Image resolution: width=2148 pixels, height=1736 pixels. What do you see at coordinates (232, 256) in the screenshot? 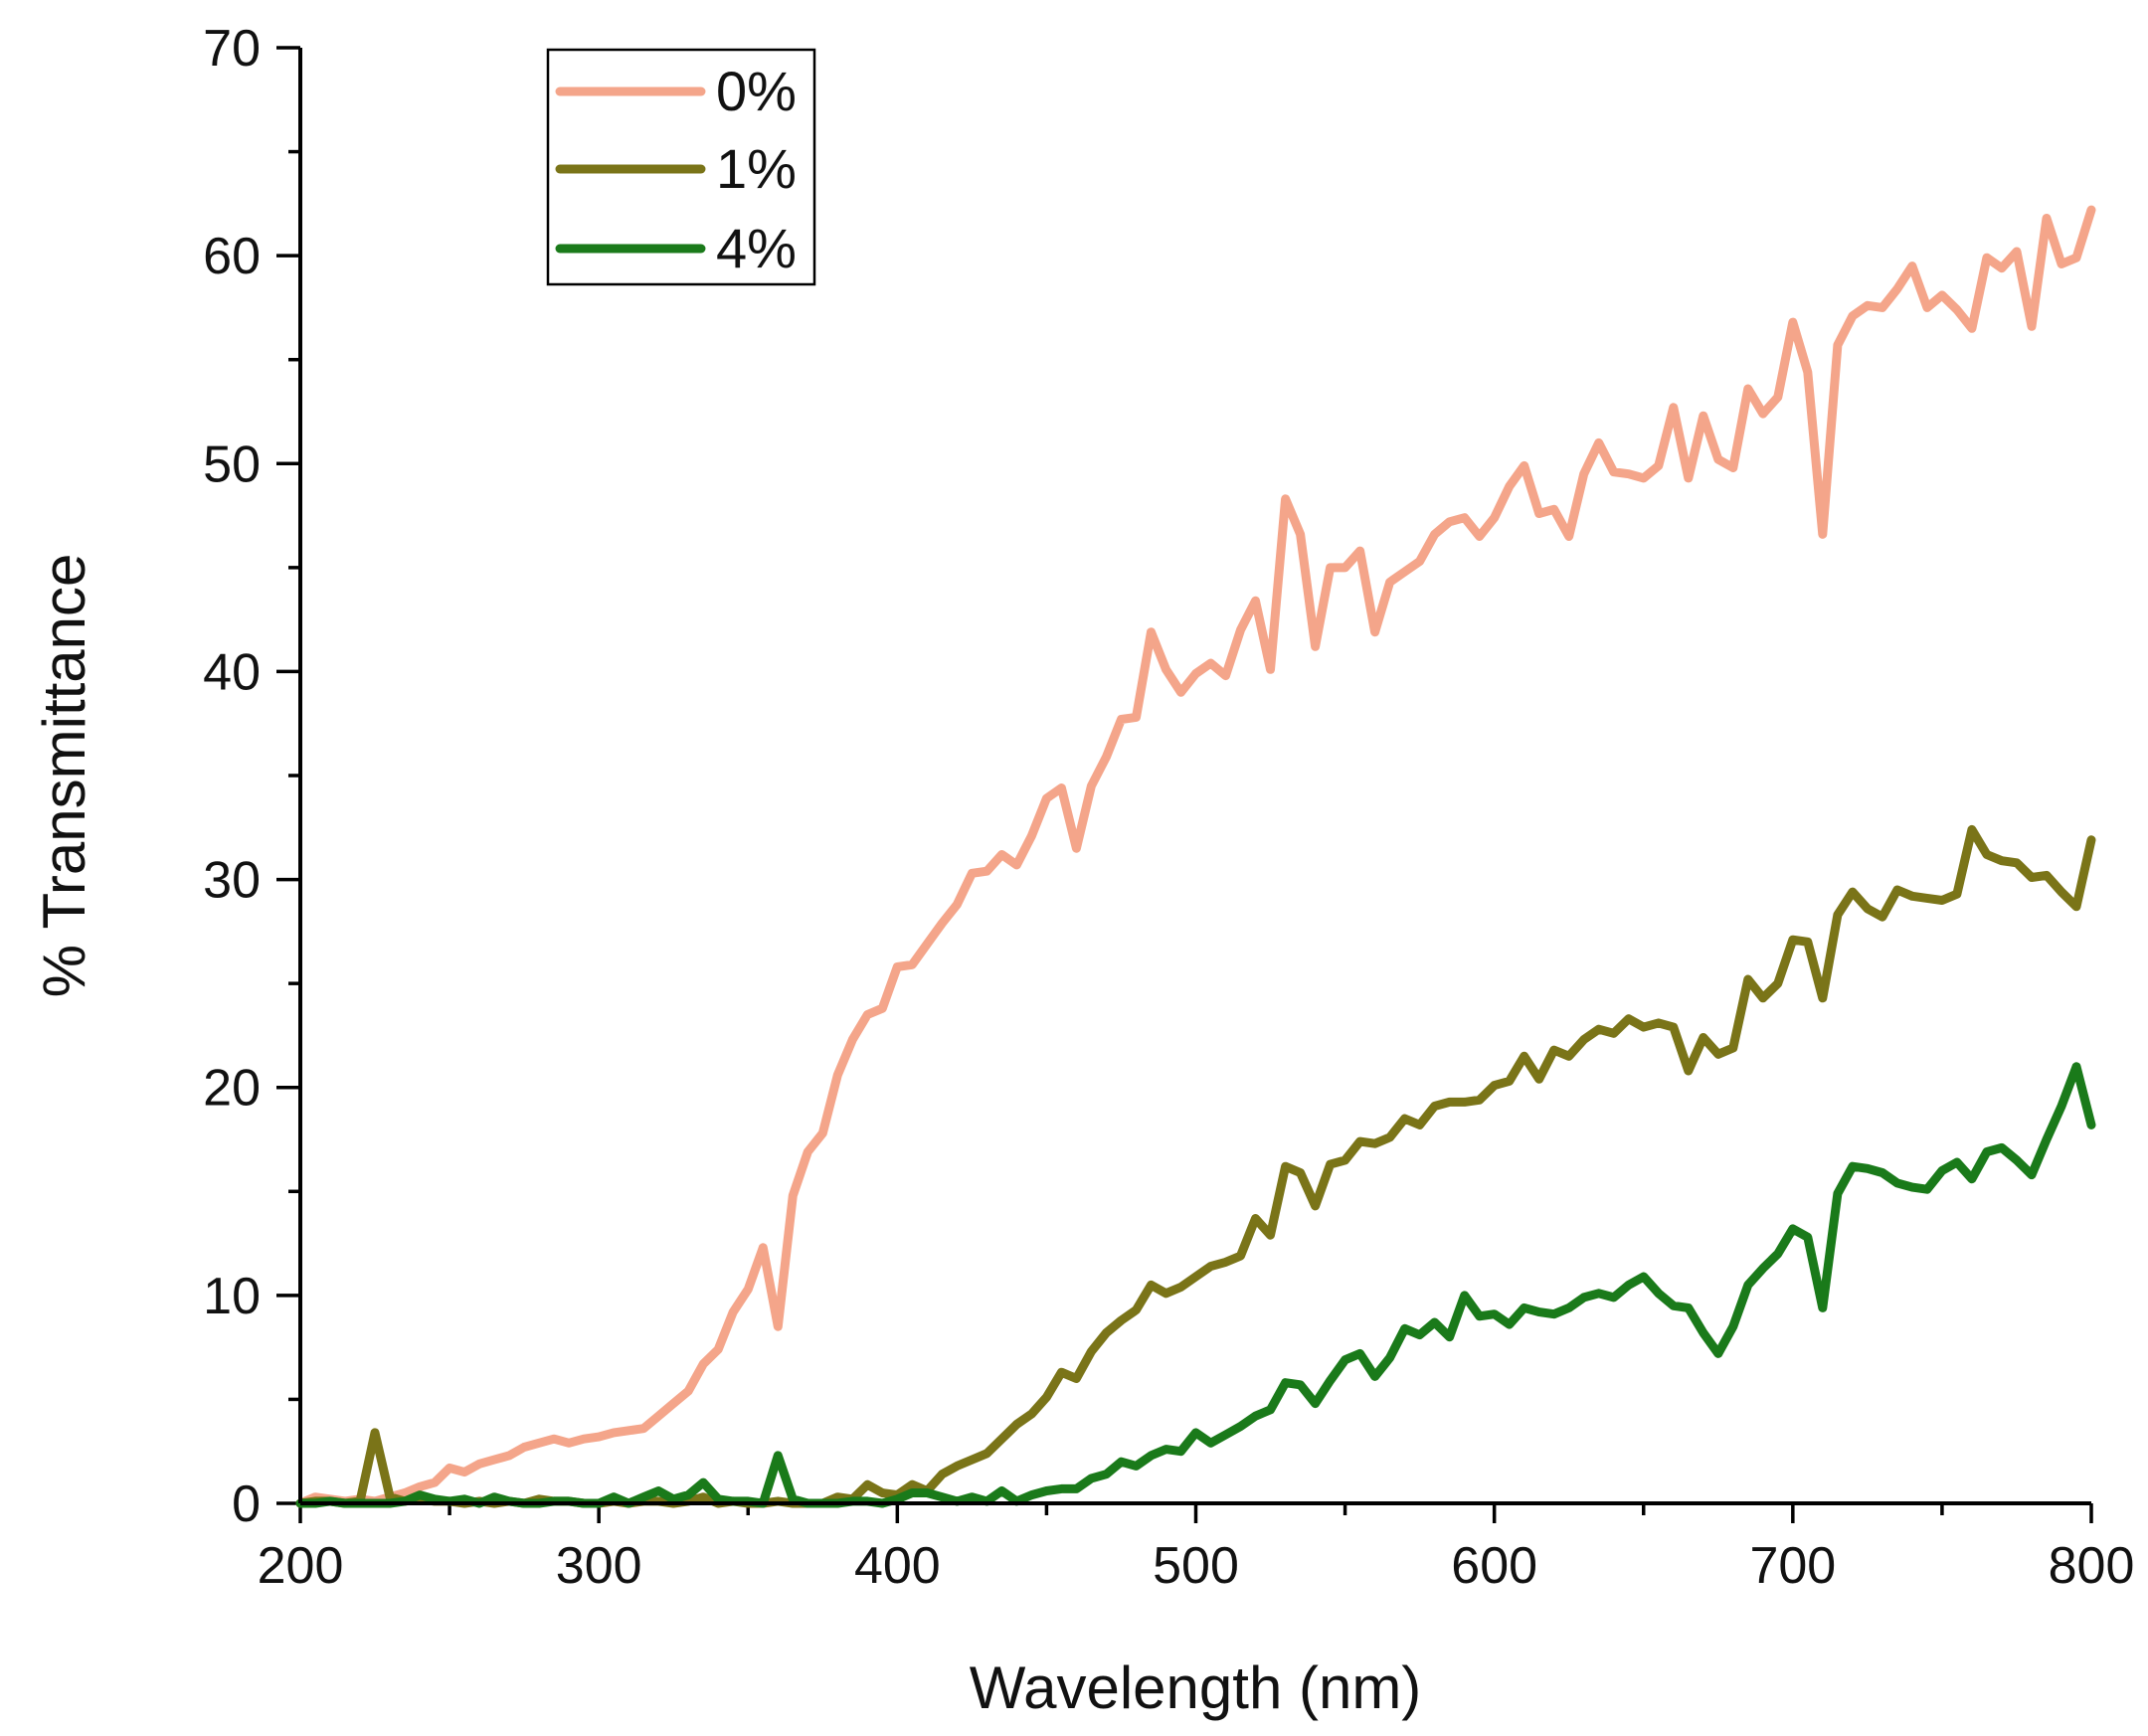
I see `y-tick-label: 60` at bounding box center [232, 256].